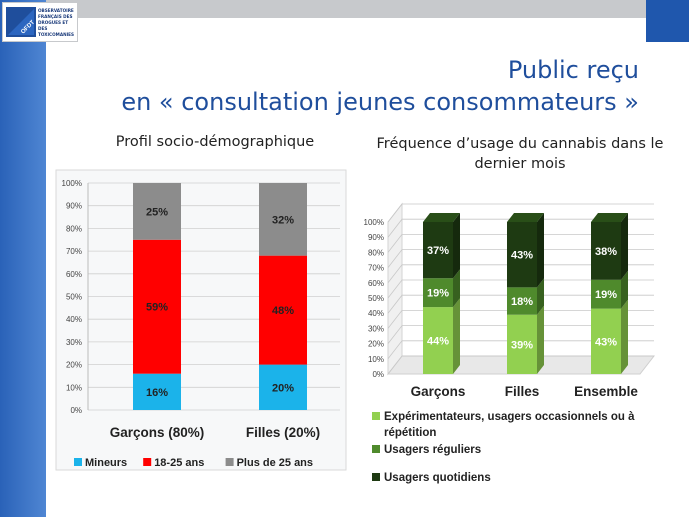  I want to click on legend-label: Usagers réguliers, so click(432, 450).